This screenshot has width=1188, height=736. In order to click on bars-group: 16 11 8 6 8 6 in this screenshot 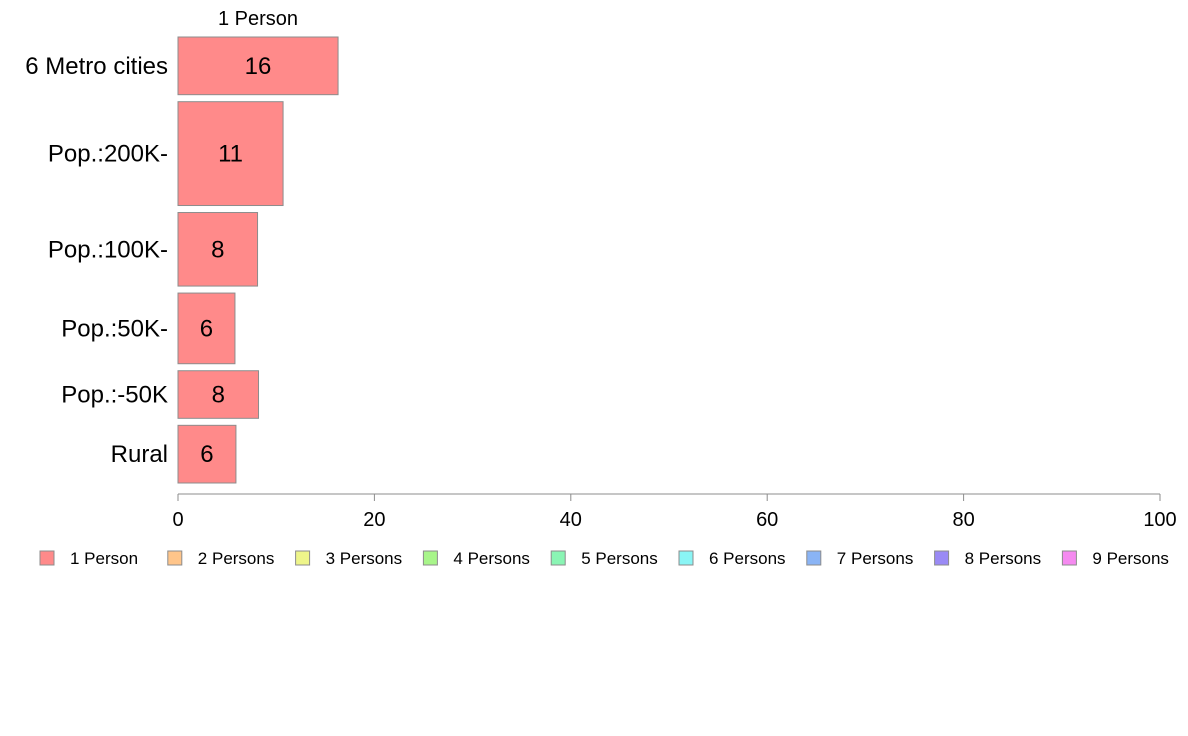, I will do `click(258, 260)`.